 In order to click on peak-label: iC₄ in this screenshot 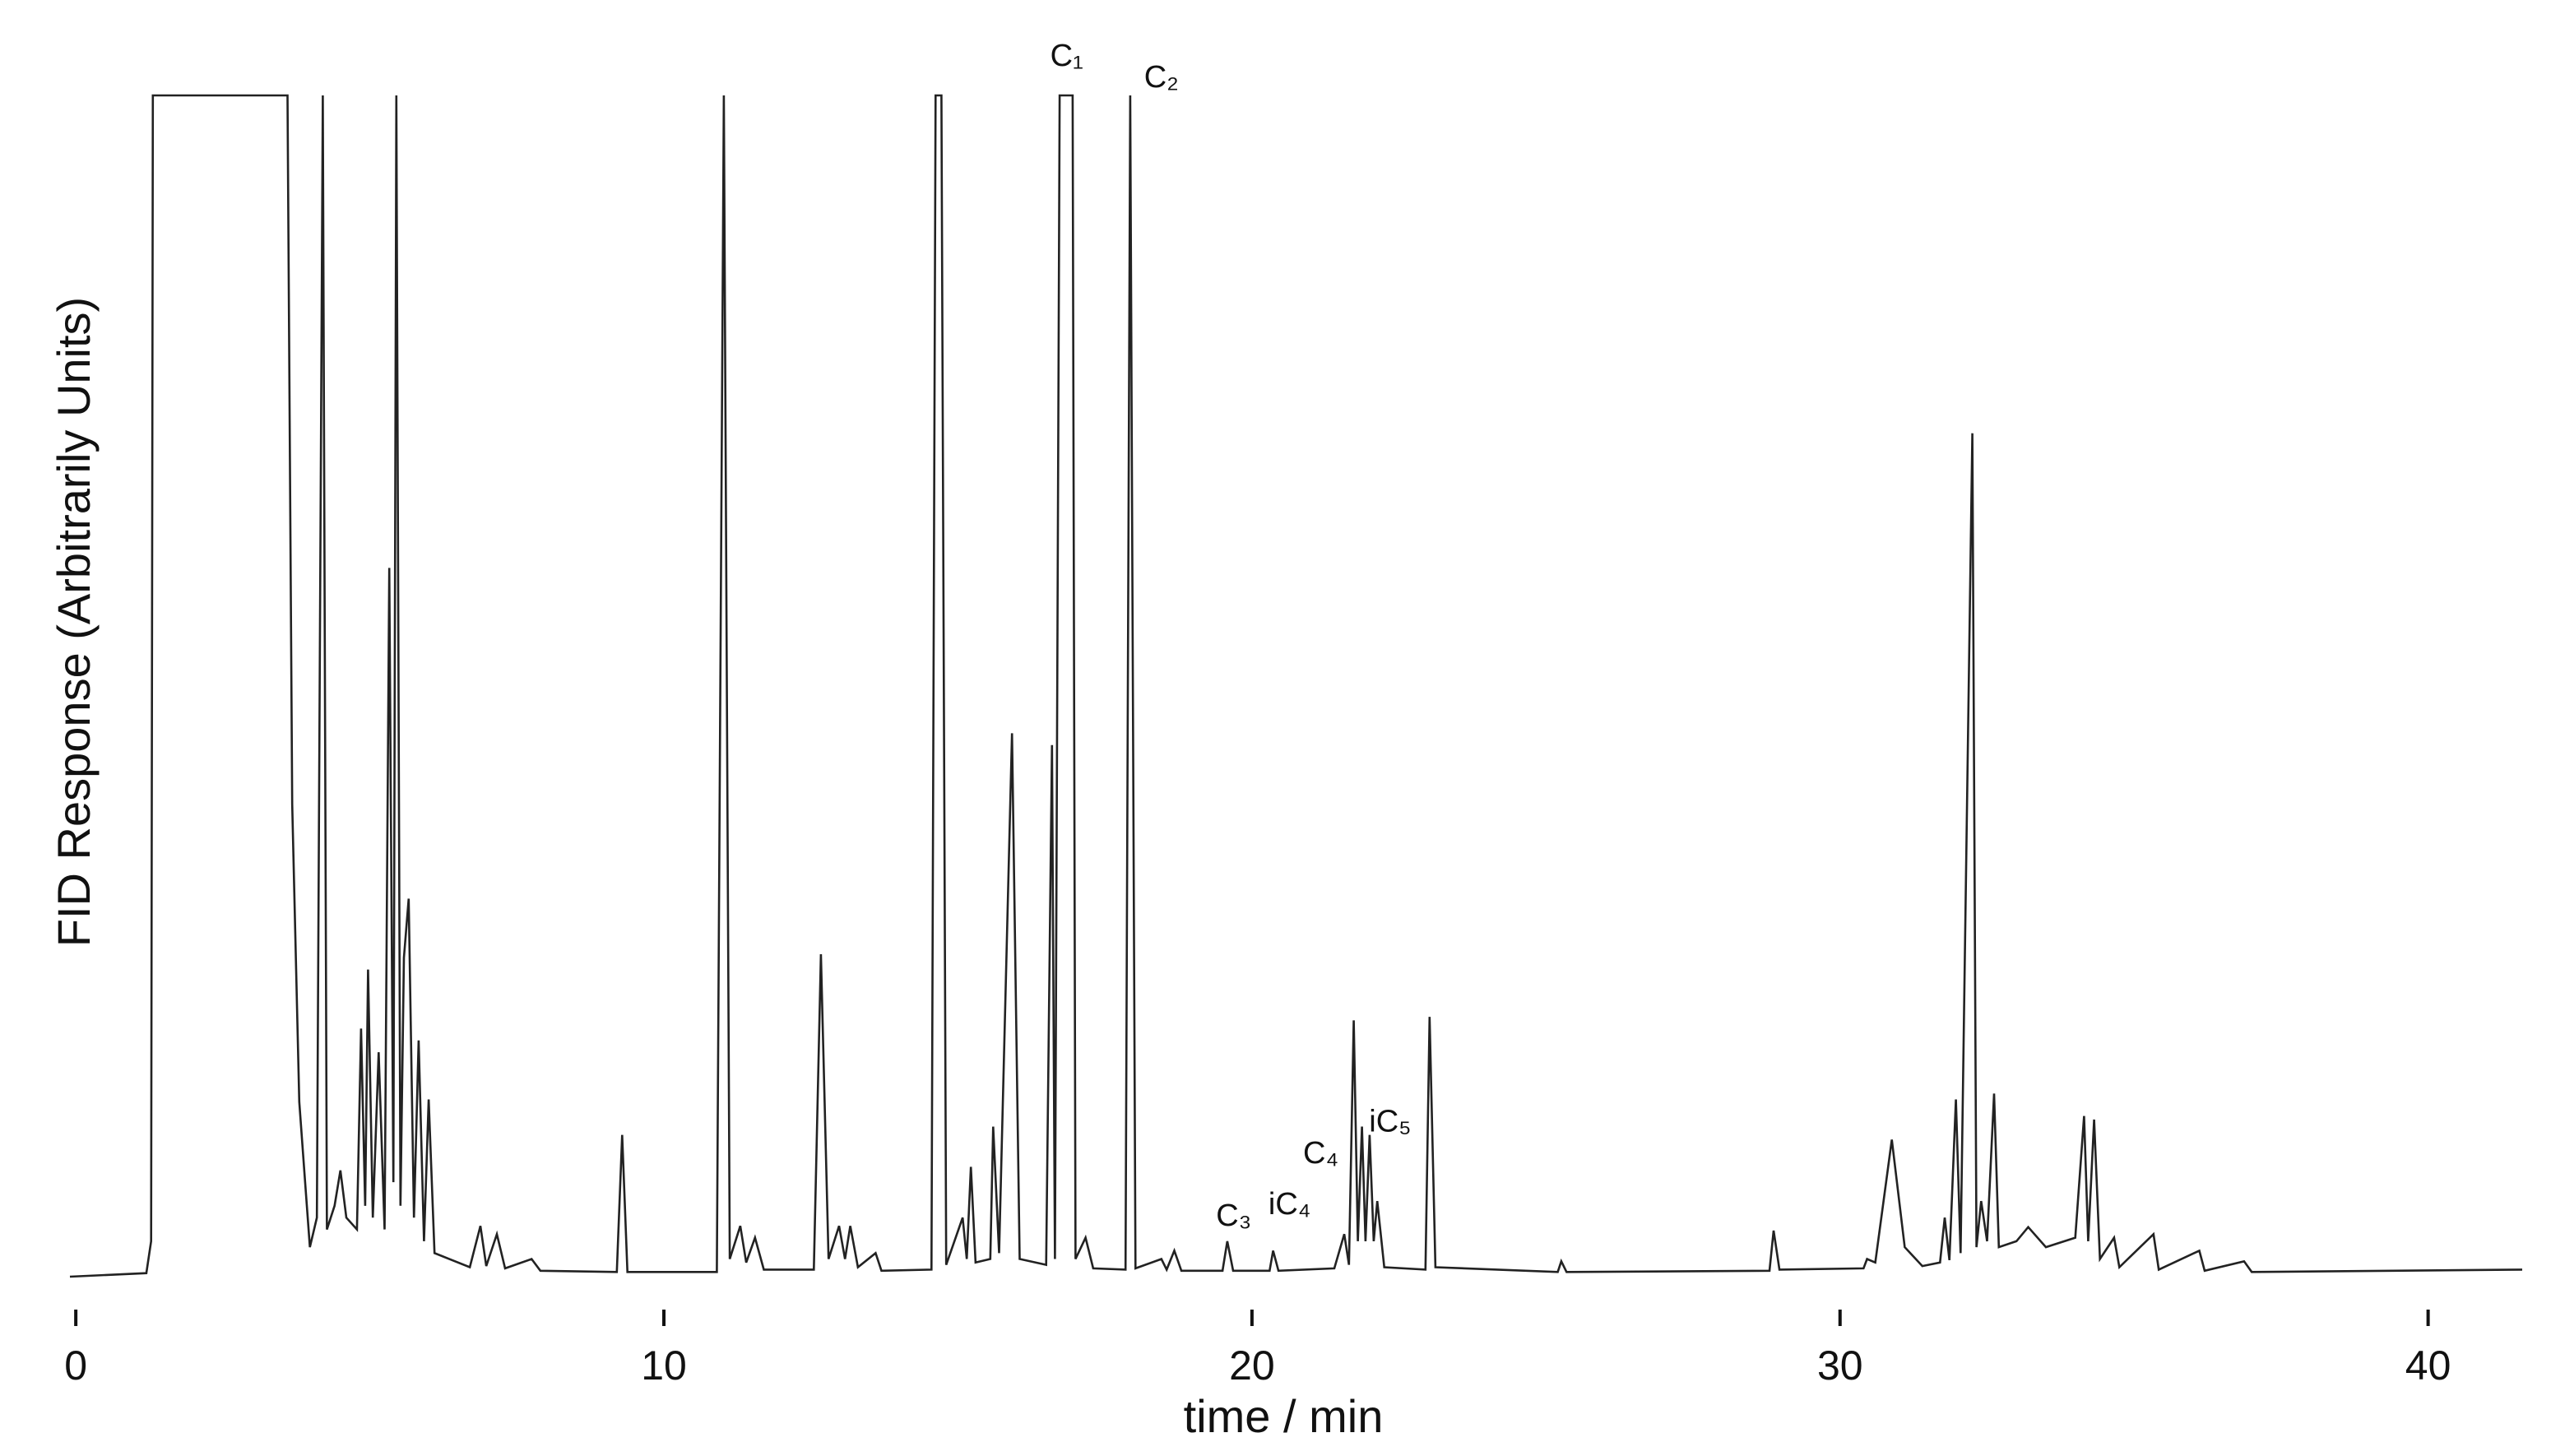, I will do `click(1289, 1204)`.